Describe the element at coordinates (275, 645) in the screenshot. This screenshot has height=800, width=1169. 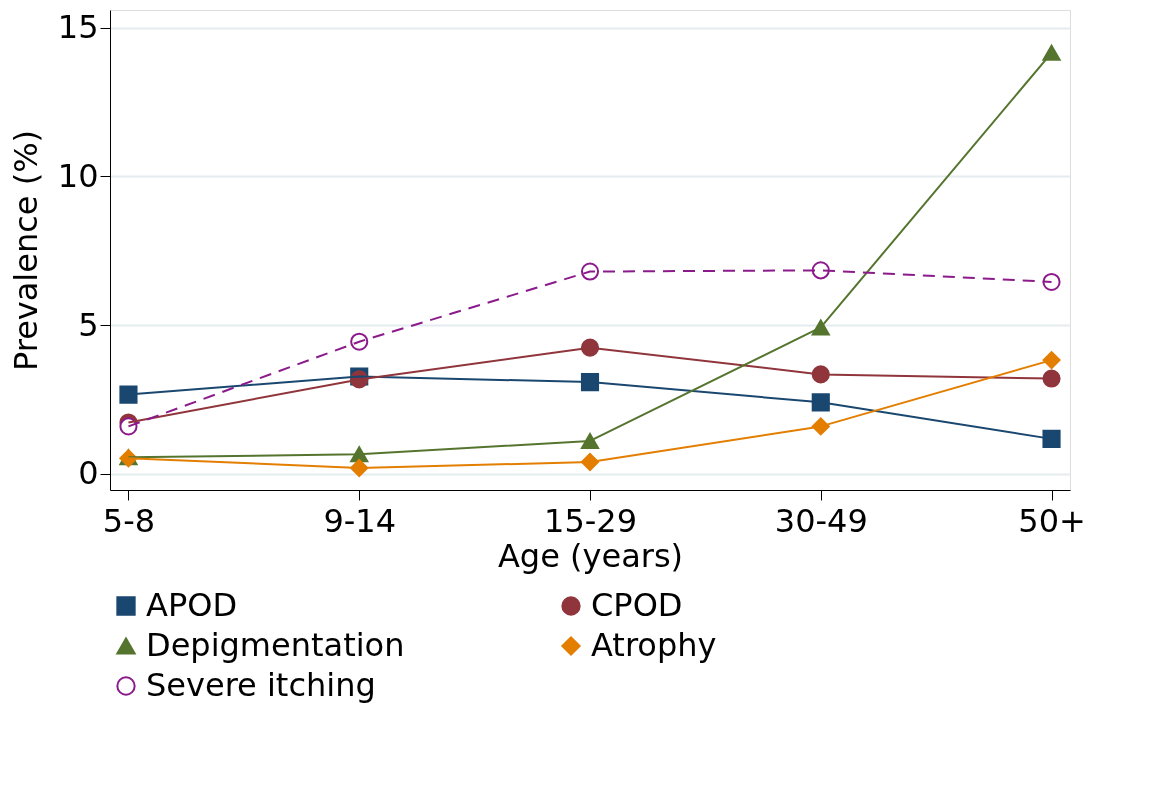
I see `legend-label: Depigmentation` at that location.